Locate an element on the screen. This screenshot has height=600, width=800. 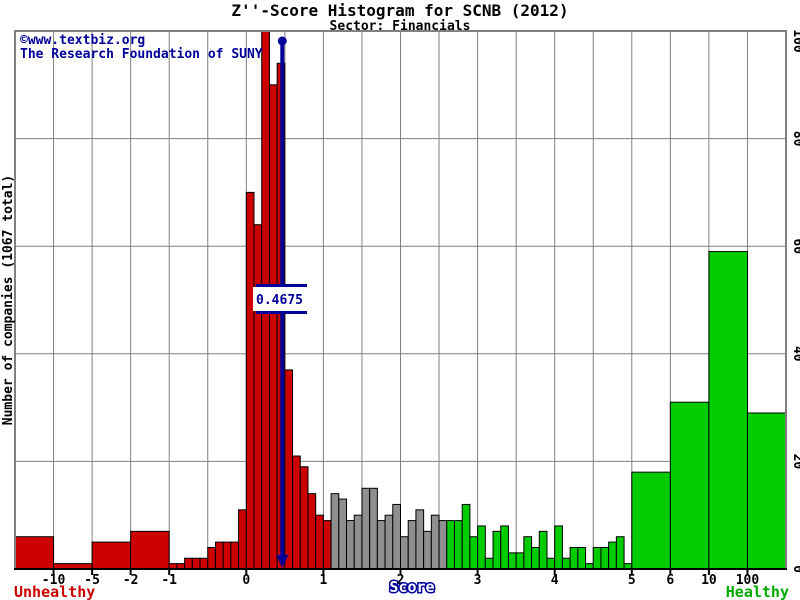
x-tick-label: 0 is located at coordinates (246, 580).